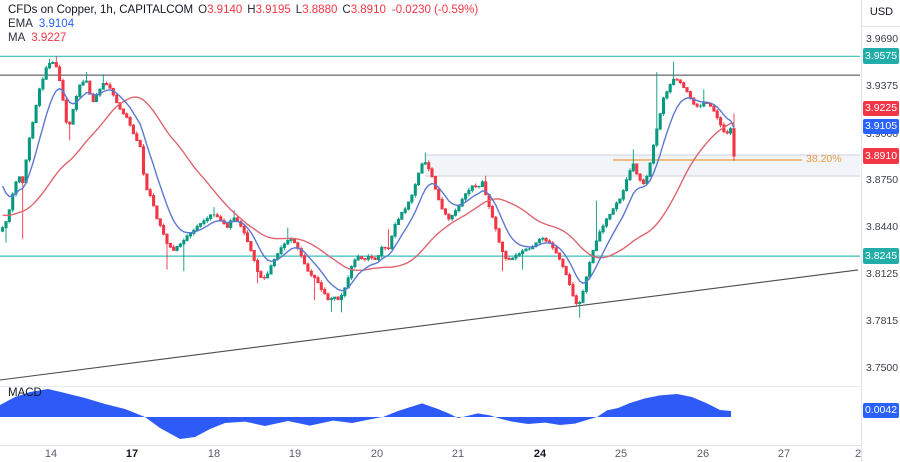 This screenshot has width=900, height=462. I want to click on price-tick-label: 3.8440, so click(882, 226).